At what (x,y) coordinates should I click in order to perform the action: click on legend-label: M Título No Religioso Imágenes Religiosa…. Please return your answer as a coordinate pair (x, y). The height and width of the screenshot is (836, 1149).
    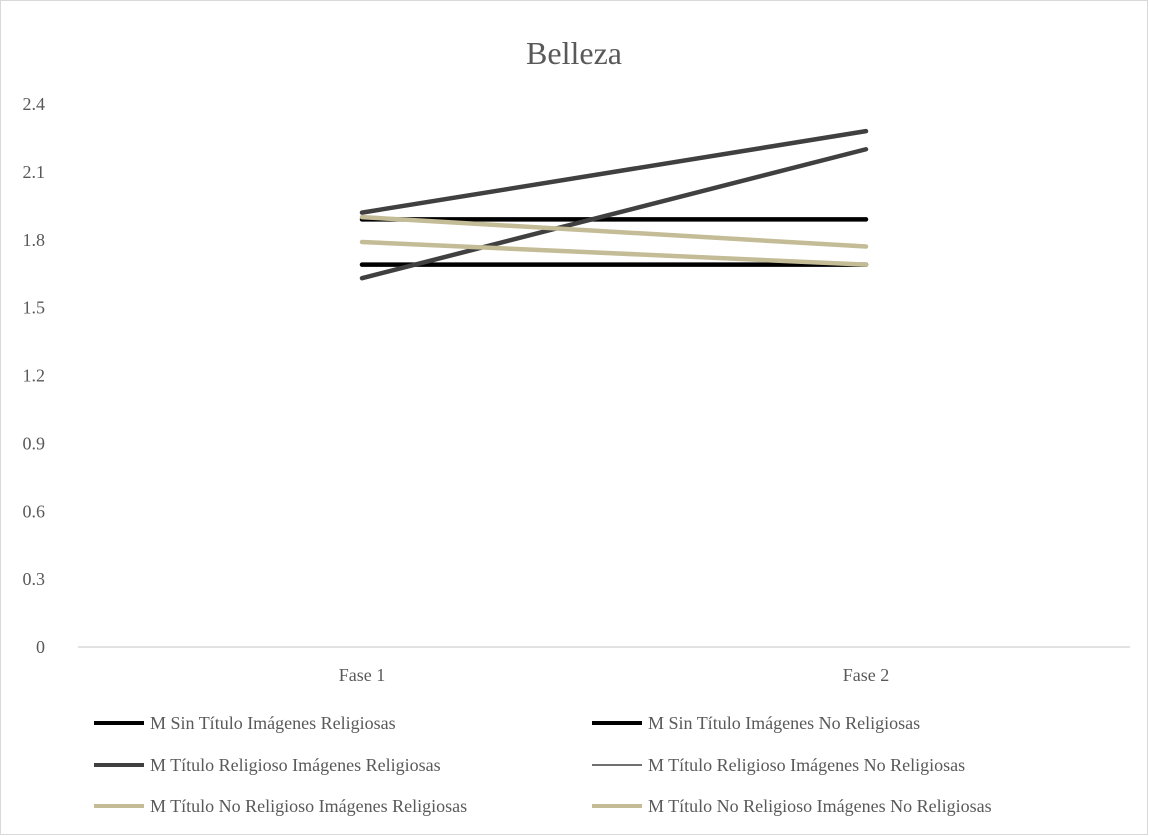
    Looking at the image, I should click on (308, 806).